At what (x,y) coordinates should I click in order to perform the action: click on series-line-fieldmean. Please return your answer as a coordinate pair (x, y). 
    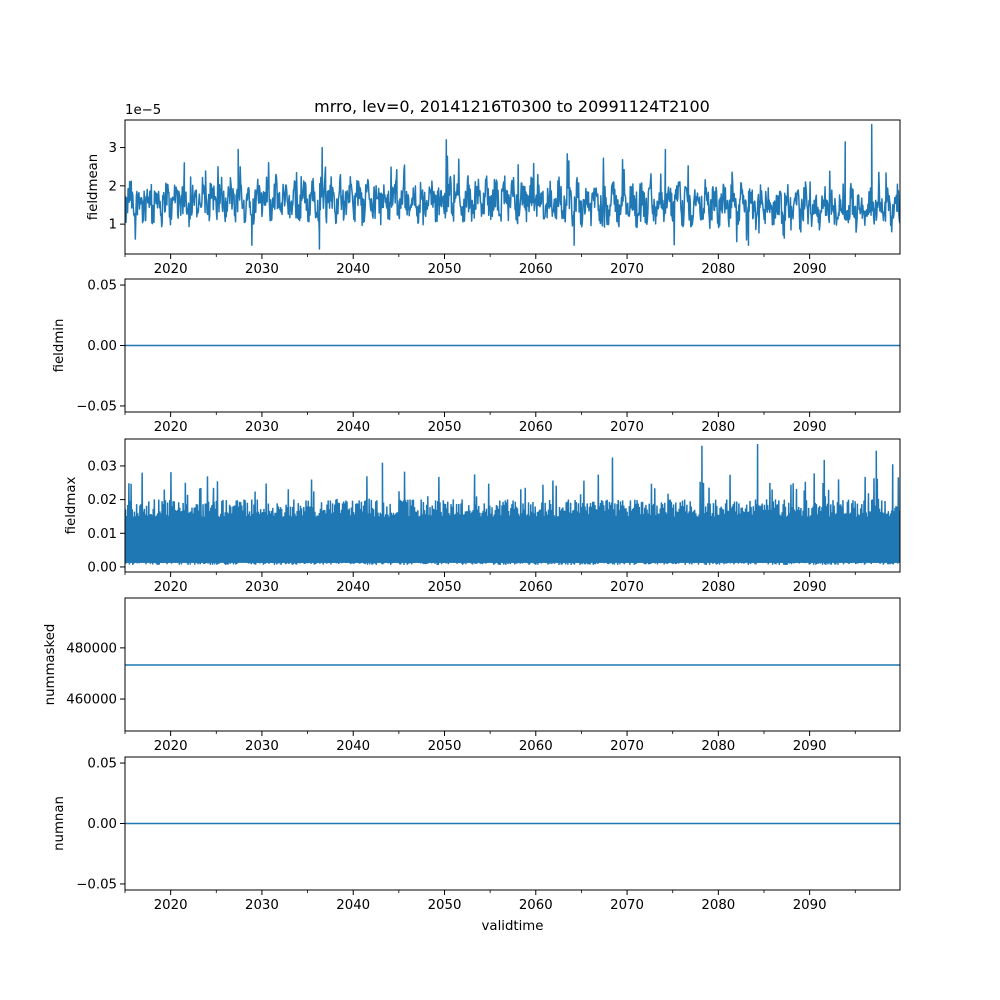
    Looking at the image, I should click on (512, 186).